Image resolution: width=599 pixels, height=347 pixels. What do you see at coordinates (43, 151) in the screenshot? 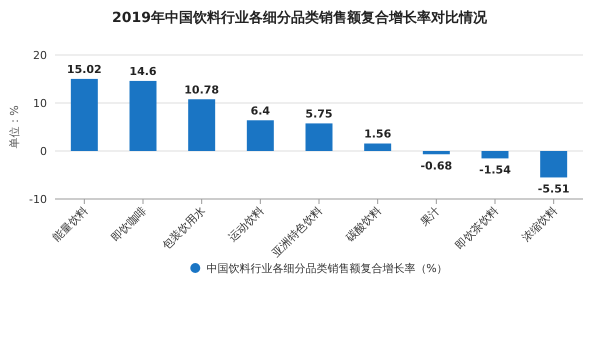
I see `y-tick-label: 0` at bounding box center [43, 151].